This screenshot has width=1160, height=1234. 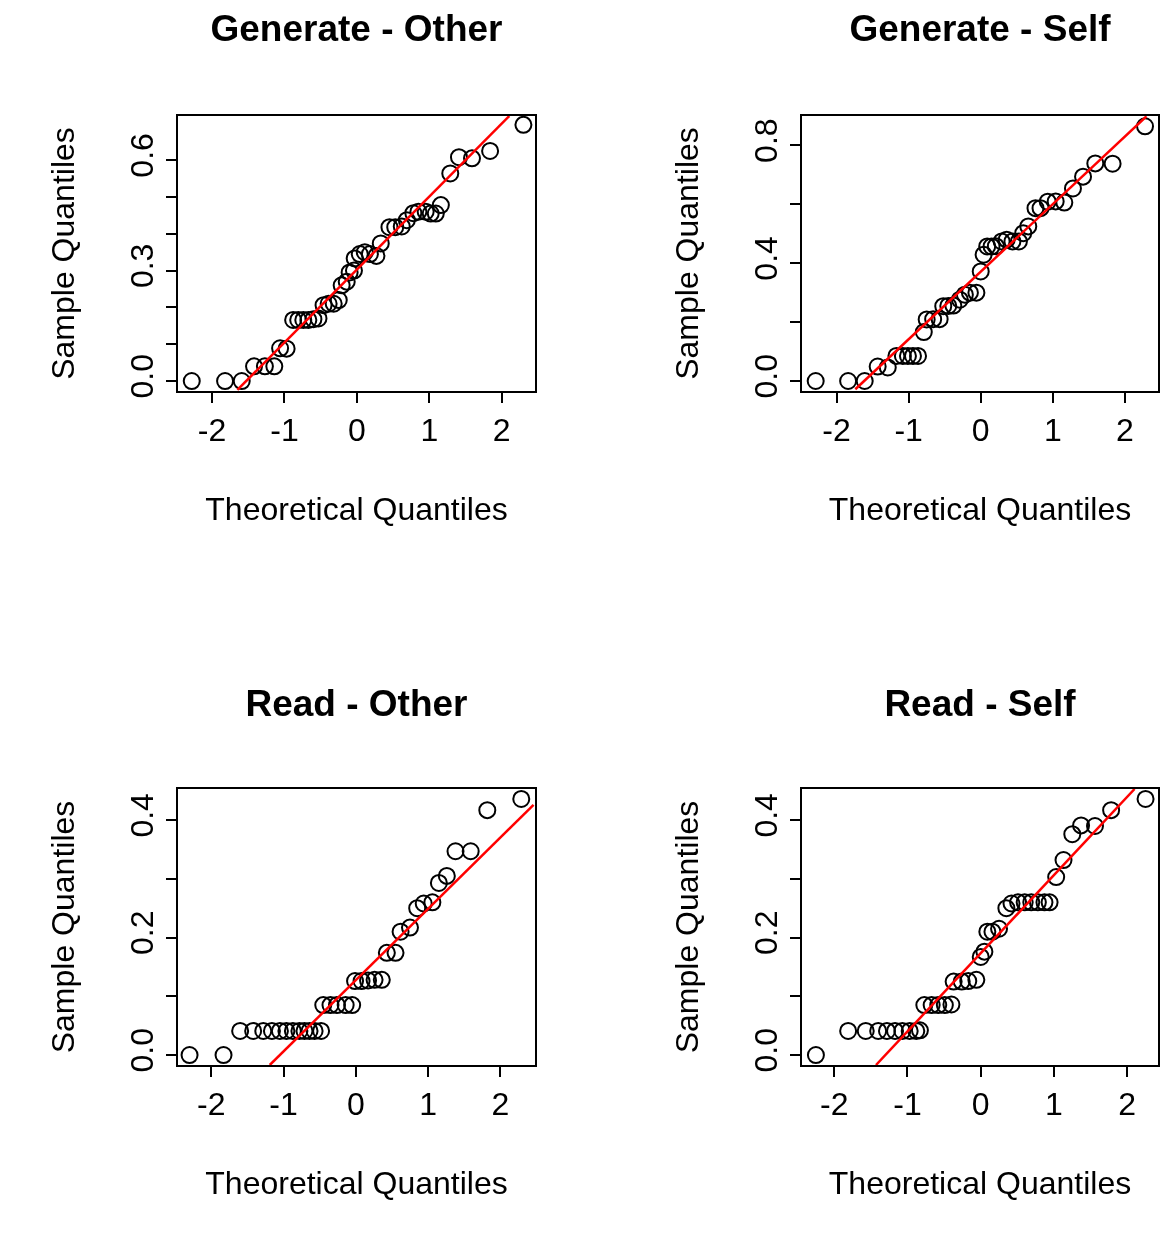 I want to click on y-tick-label: 0.3, so click(x=142, y=266).